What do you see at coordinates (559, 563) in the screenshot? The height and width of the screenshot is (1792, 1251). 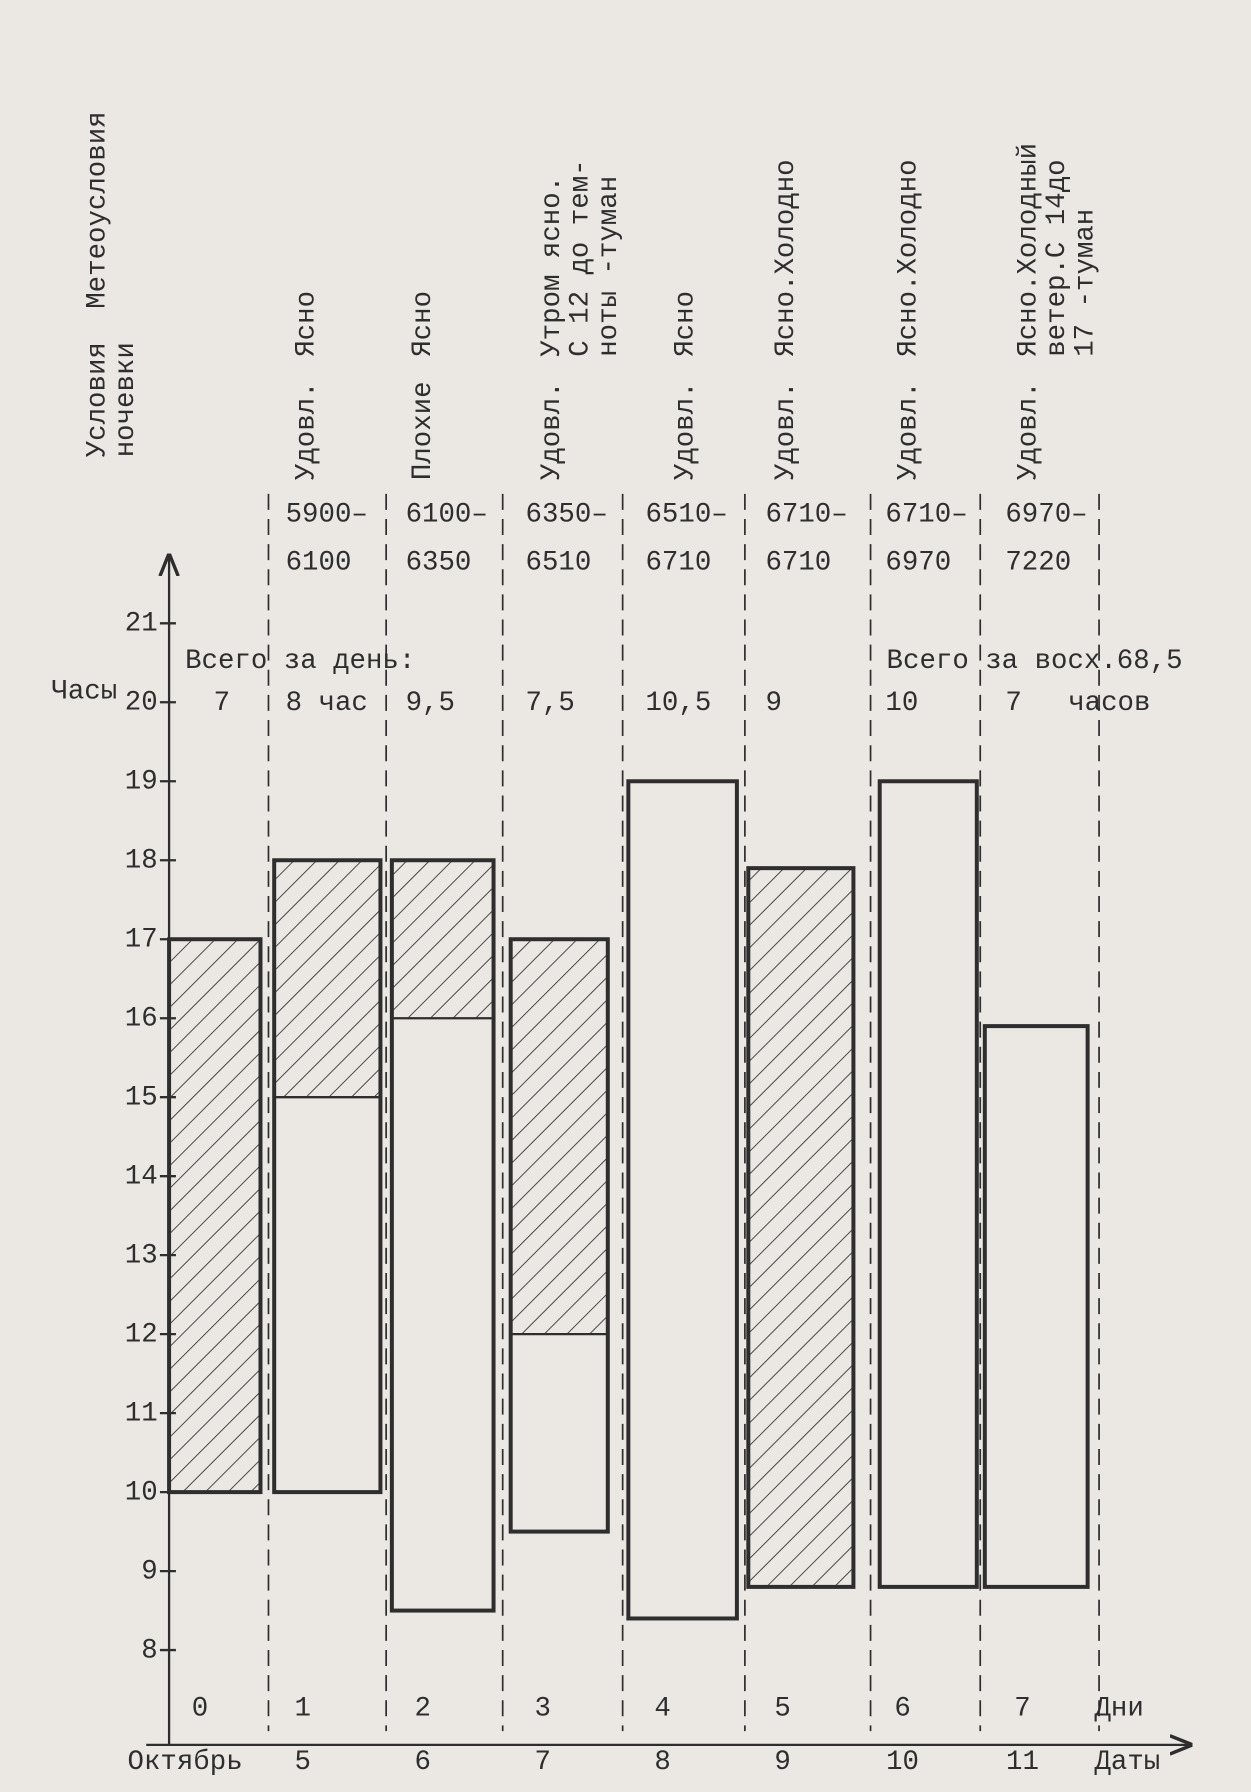 I see `altitude: 6510` at bounding box center [559, 563].